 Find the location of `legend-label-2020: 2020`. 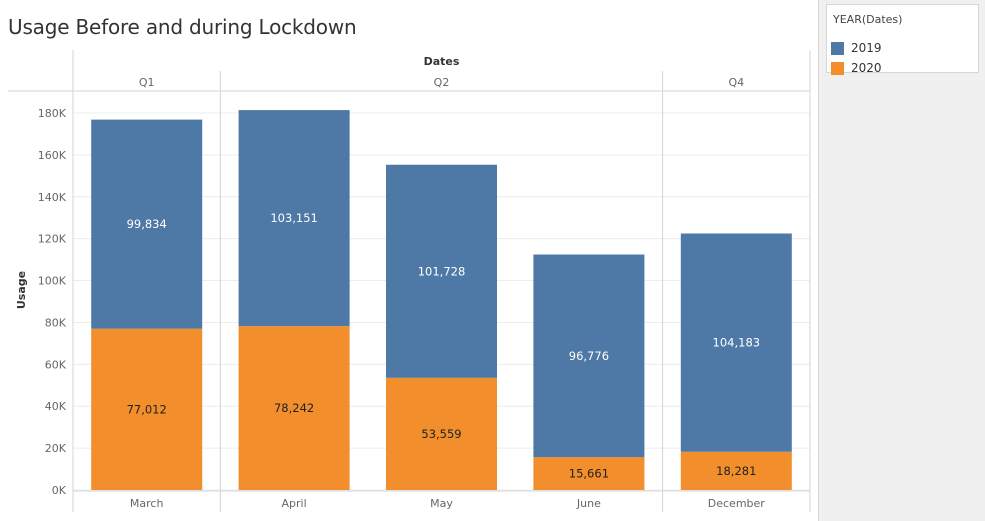

legend-label-2020: 2020 is located at coordinates (866, 68).